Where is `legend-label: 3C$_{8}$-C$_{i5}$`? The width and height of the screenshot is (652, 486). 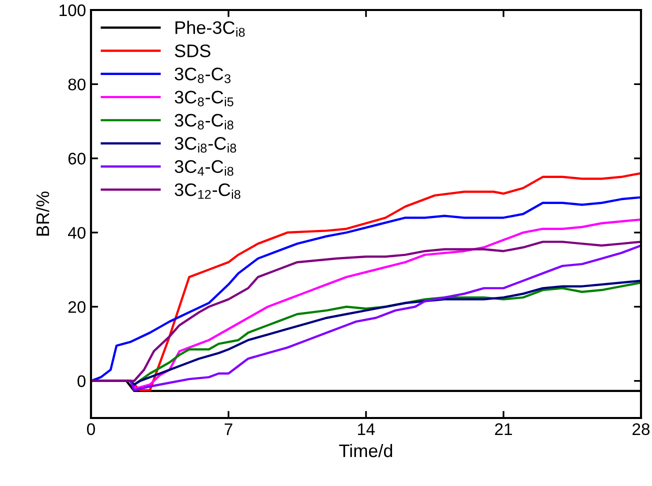
legend-label: 3C$_{8}$-C$_{i5}$ is located at coordinates (204, 98).